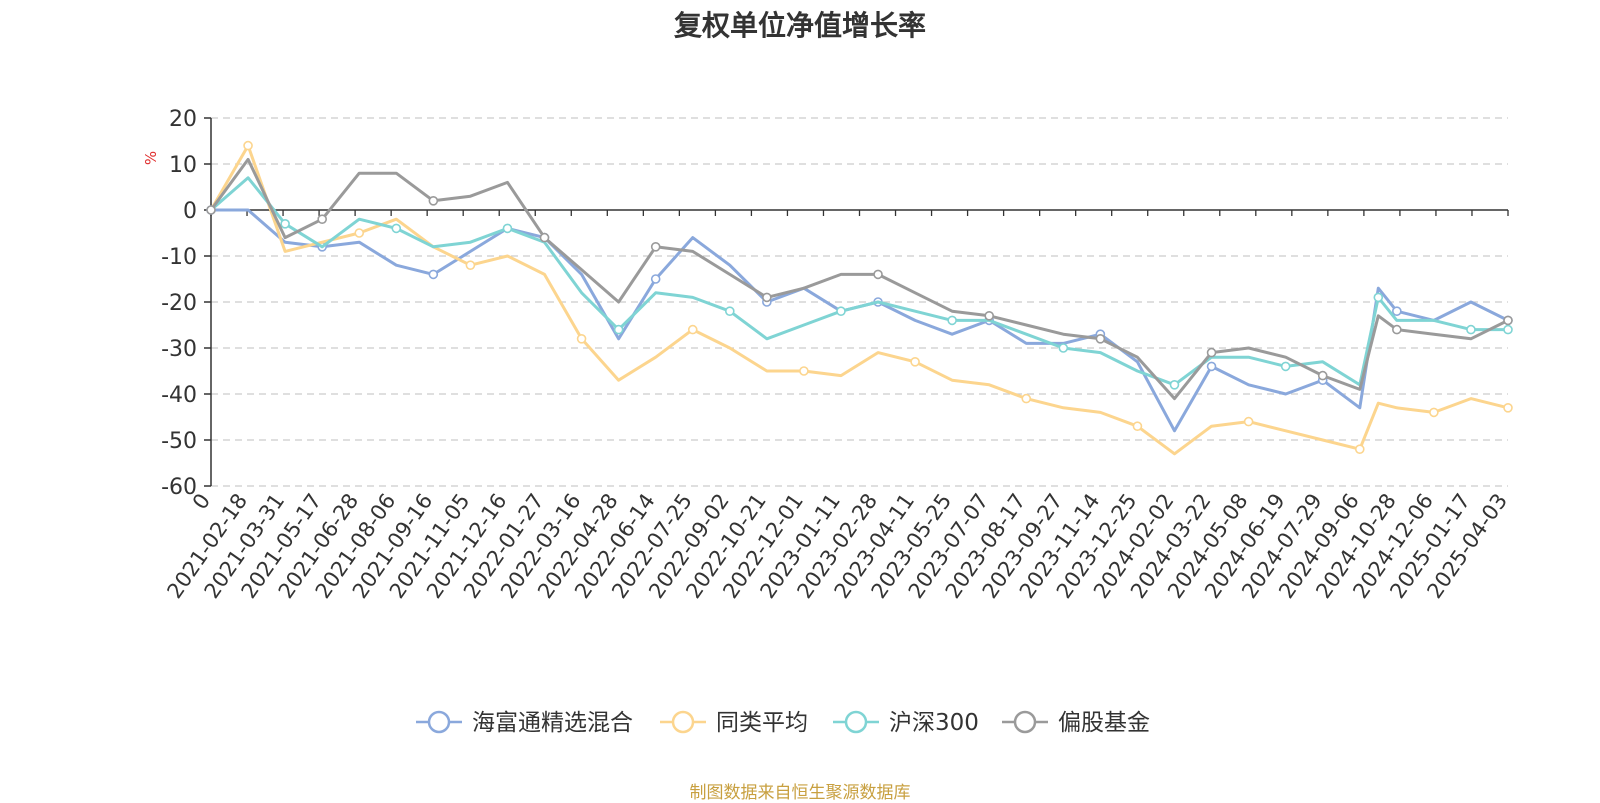  I want to click on y-tick-label: 10, so click(183, 165).